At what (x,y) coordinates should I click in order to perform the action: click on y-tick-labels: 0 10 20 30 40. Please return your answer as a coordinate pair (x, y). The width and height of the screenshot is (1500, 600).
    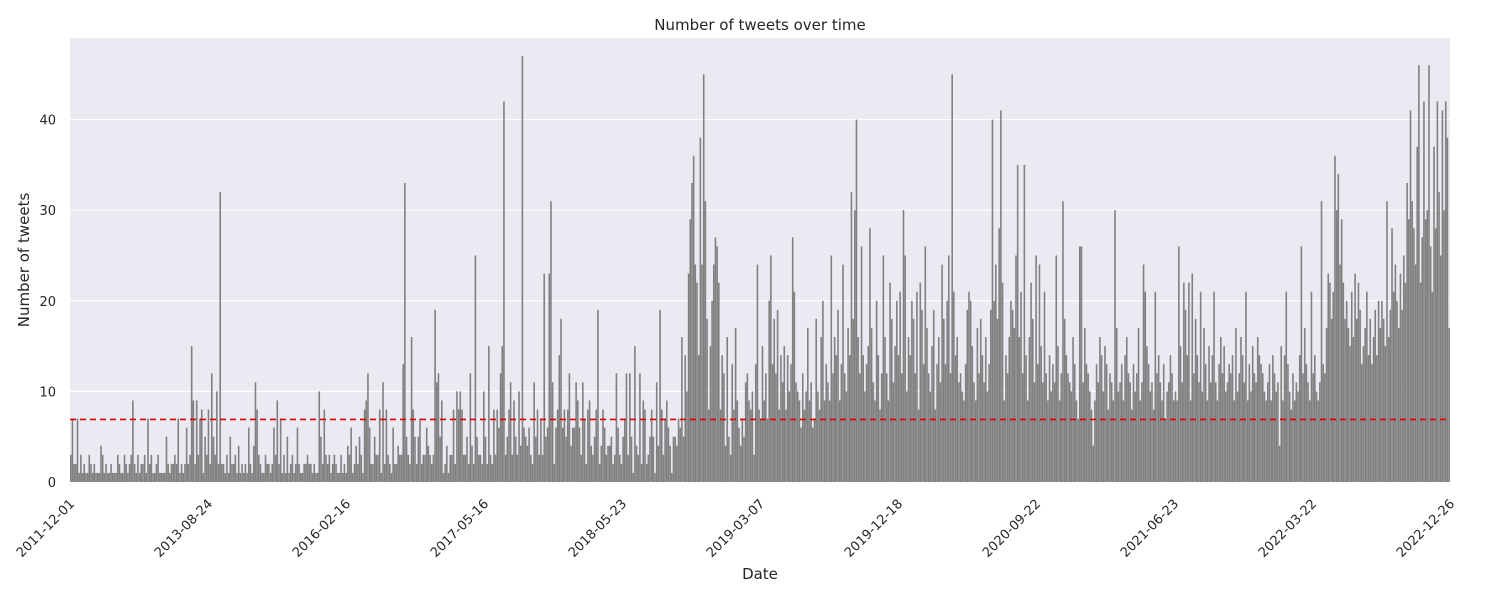
    Looking at the image, I should click on (47, 302).